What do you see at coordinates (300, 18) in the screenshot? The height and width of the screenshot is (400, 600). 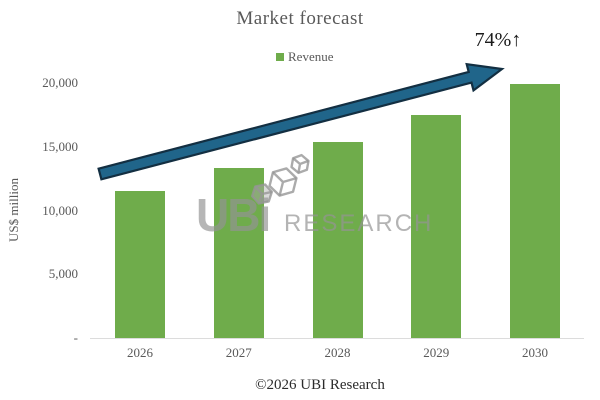 I see `chart-title: Market forecast` at bounding box center [300, 18].